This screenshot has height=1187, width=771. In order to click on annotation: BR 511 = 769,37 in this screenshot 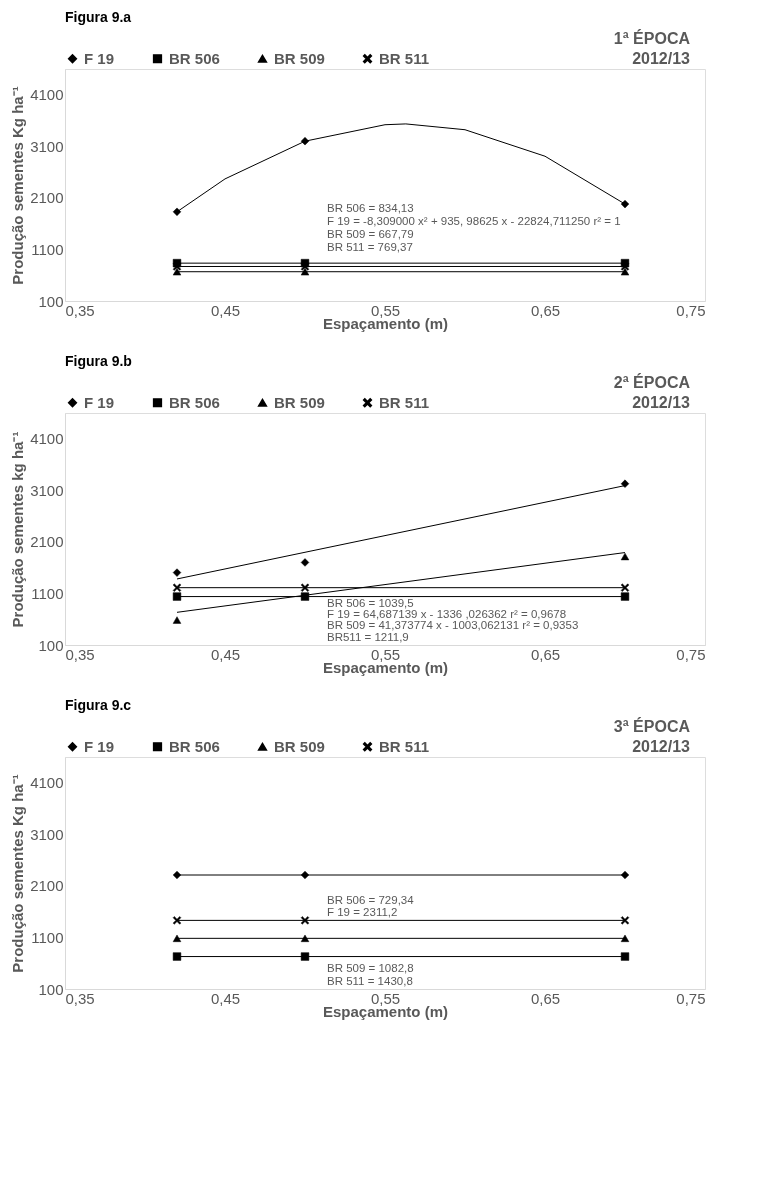, I will do `click(370, 247)`.